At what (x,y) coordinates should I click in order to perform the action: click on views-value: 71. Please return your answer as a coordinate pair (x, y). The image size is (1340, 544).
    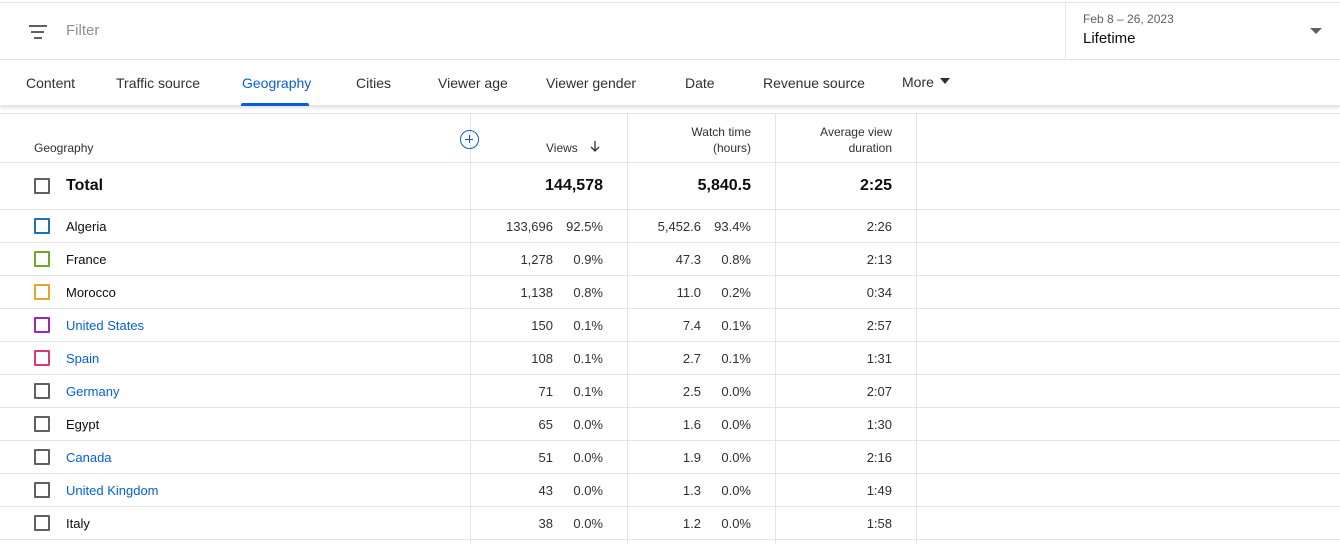
    Looking at the image, I should click on (545, 391).